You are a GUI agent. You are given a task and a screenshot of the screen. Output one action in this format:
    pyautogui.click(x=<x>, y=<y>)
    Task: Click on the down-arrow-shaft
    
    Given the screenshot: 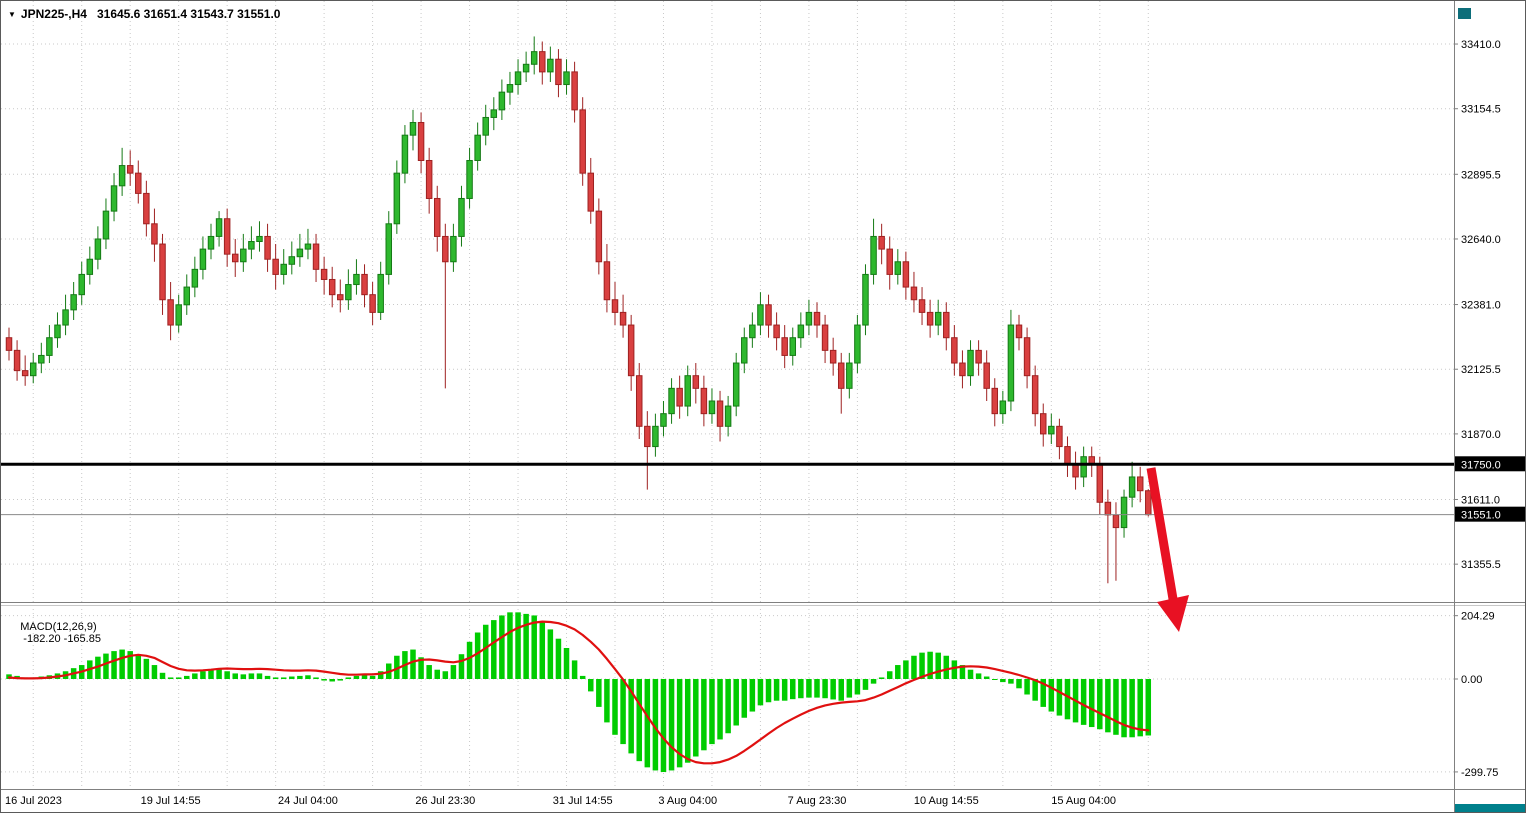 What is the action you would take?
    pyautogui.click(x=1162, y=533)
    